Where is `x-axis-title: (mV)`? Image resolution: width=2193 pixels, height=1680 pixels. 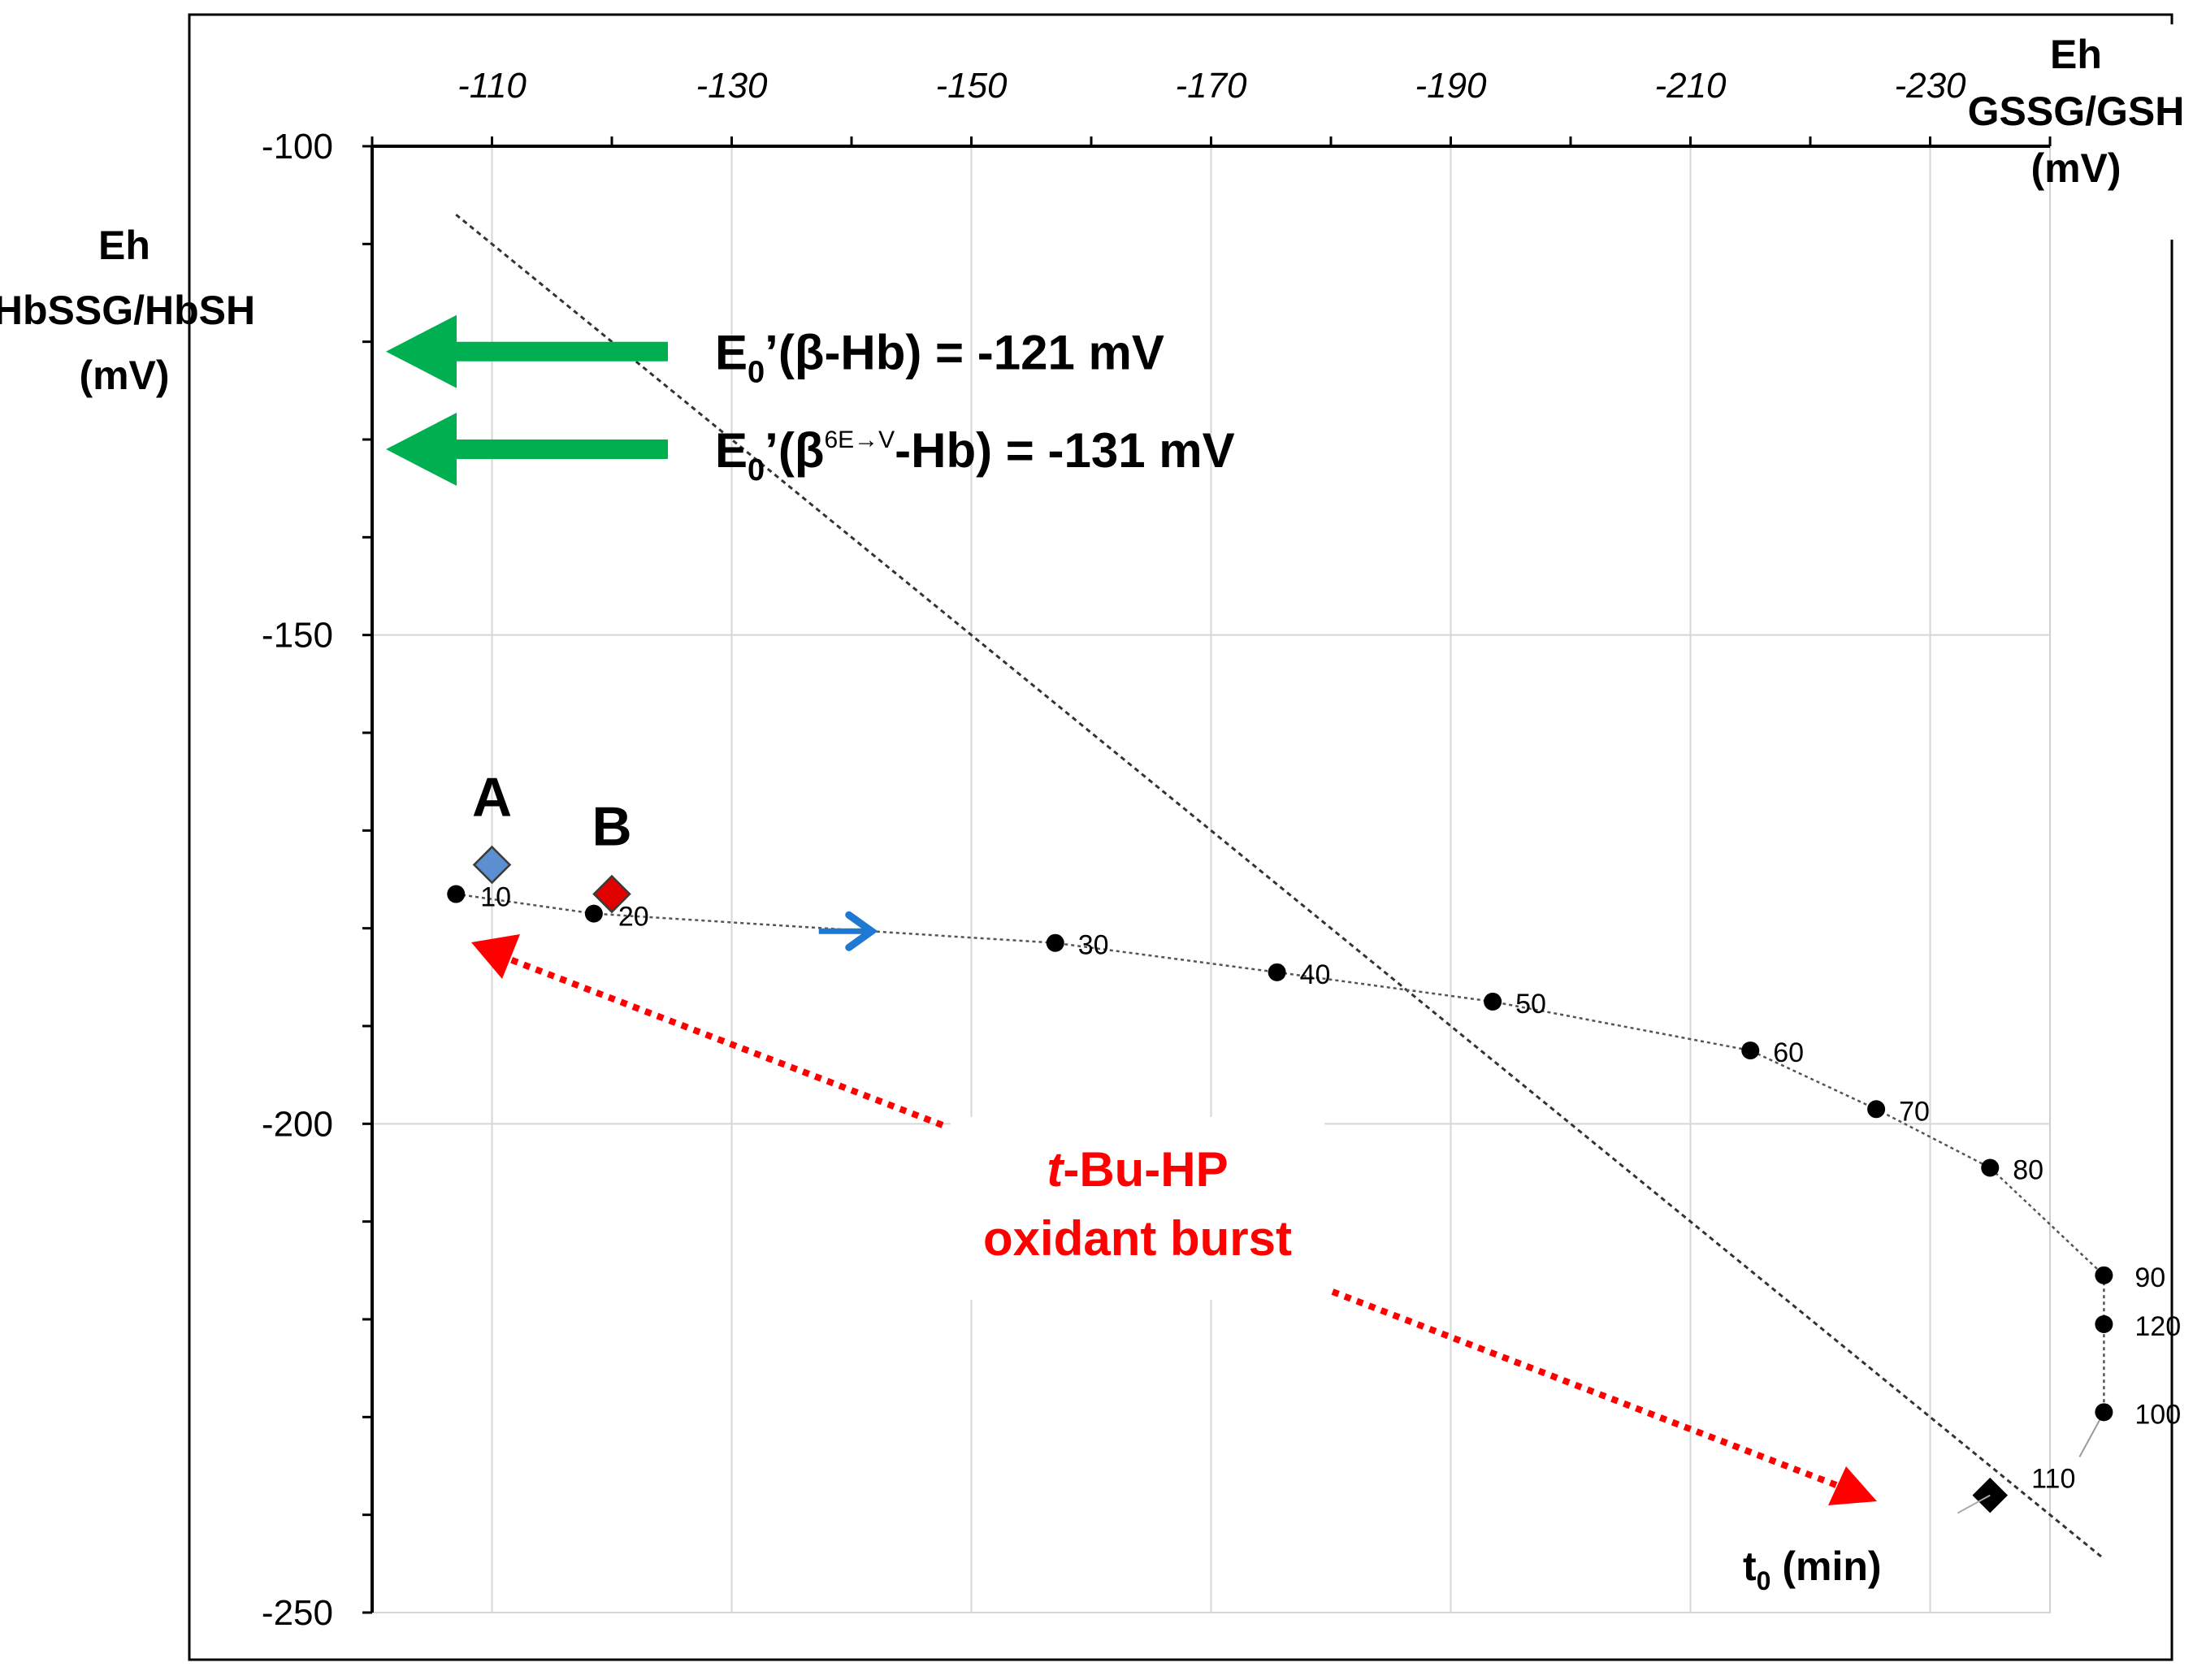 x-axis-title: (mV) is located at coordinates (2075, 168).